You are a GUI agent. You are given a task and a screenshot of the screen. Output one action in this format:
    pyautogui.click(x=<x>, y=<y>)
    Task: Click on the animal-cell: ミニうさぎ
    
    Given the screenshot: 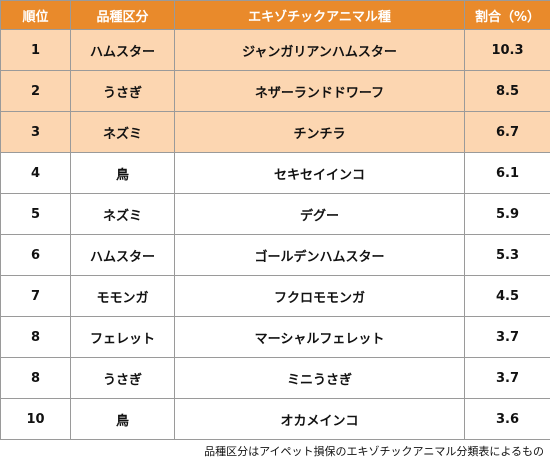 What is the action you would take?
    pyautogui.click(x=319, y=378)
    